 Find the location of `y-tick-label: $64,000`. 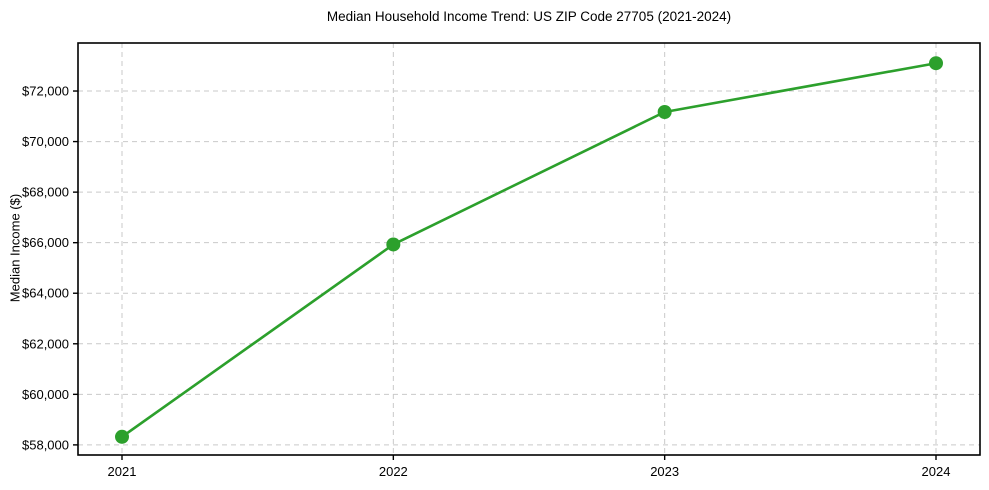

y-tick-label: $64,000 is located at coordinates (45, 293).